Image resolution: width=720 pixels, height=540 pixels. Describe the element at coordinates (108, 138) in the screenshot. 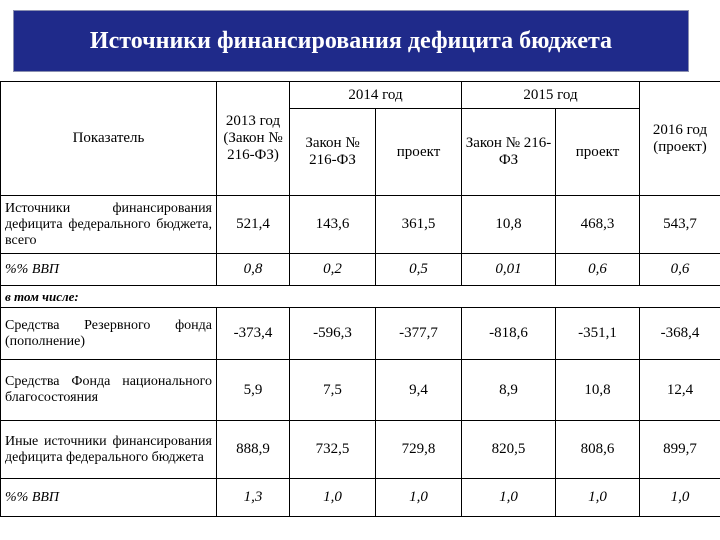

I see `header-indicator: Показатель` at that location.